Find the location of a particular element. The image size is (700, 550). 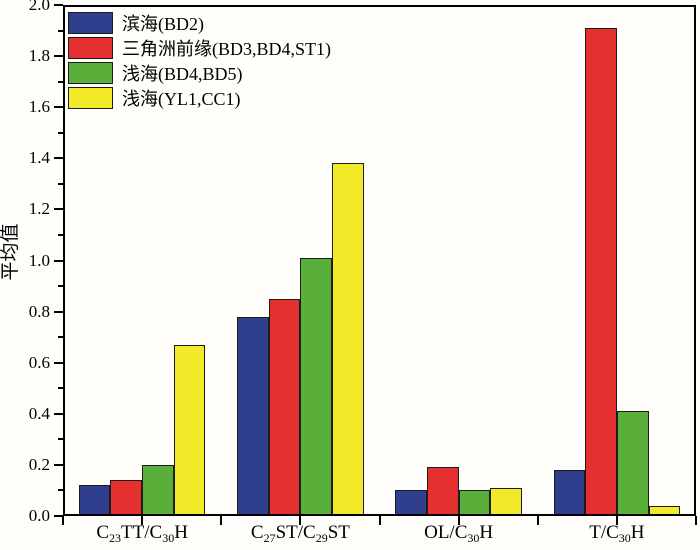

x-category-label: OL/C30H is located at coordinates (459, 535).